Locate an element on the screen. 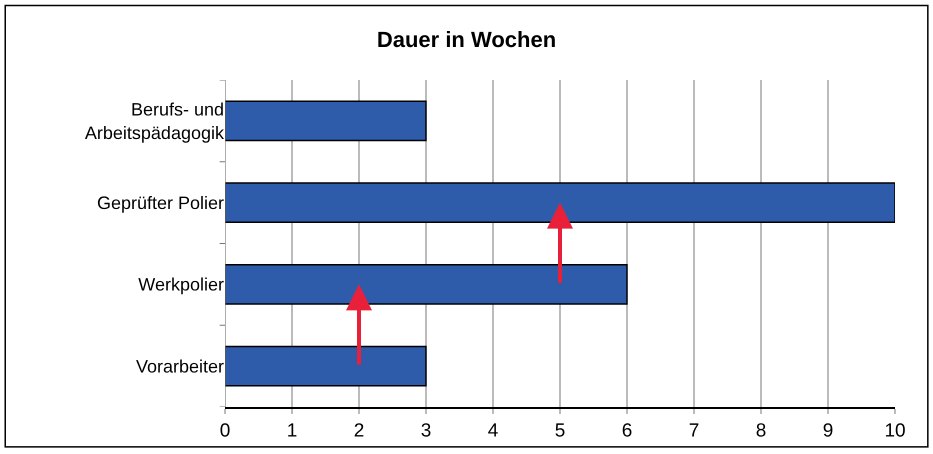 The height and width of the screenshot is (454, 933). x-tick-label: 2 is located at coordinates (359, 431).